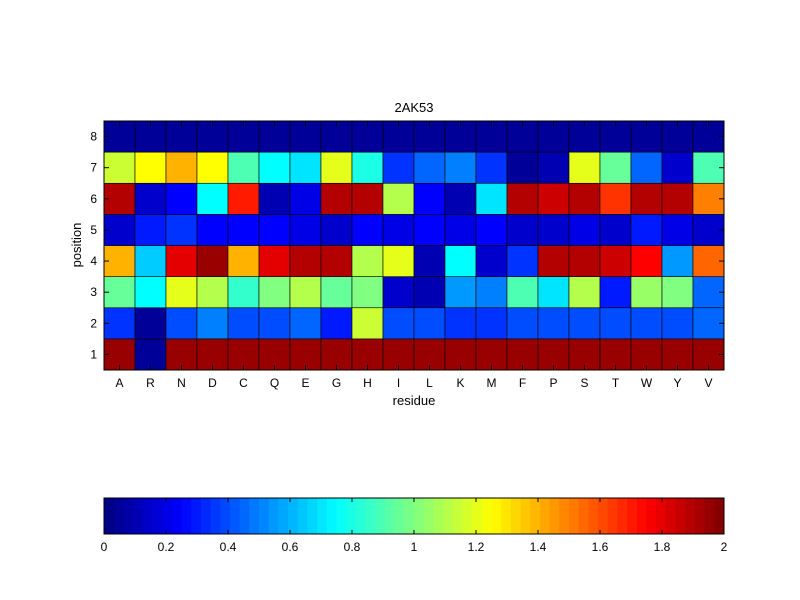 The height and width of the screenshot is (600, 800). Describe the element at coordinates (76, 245) in the screenshot. I see `y-axis-label: position` at that location.